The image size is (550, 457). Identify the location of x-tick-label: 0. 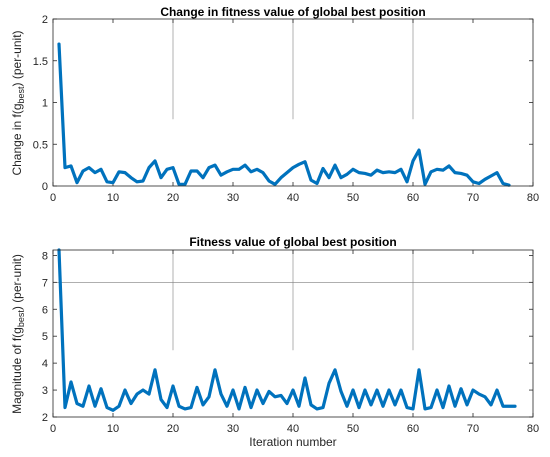
(53, 429).